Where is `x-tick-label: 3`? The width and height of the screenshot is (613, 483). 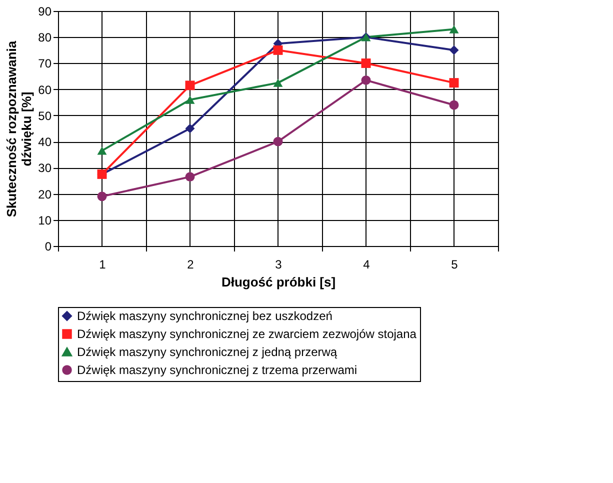
x-tick-label: 3 is located at coordinates (278, 265).